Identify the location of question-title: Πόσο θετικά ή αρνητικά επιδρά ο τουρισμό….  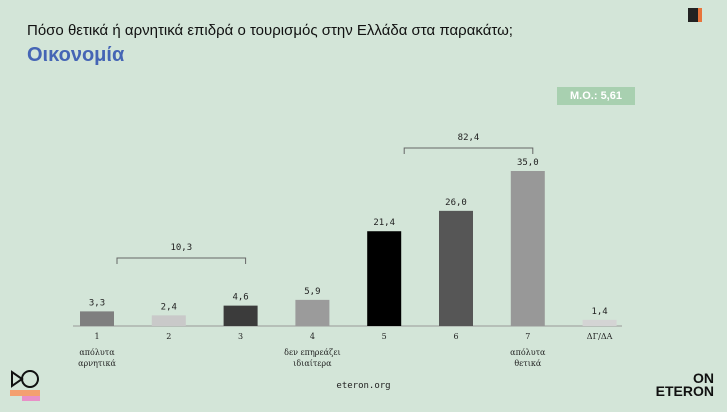
(270, 30).